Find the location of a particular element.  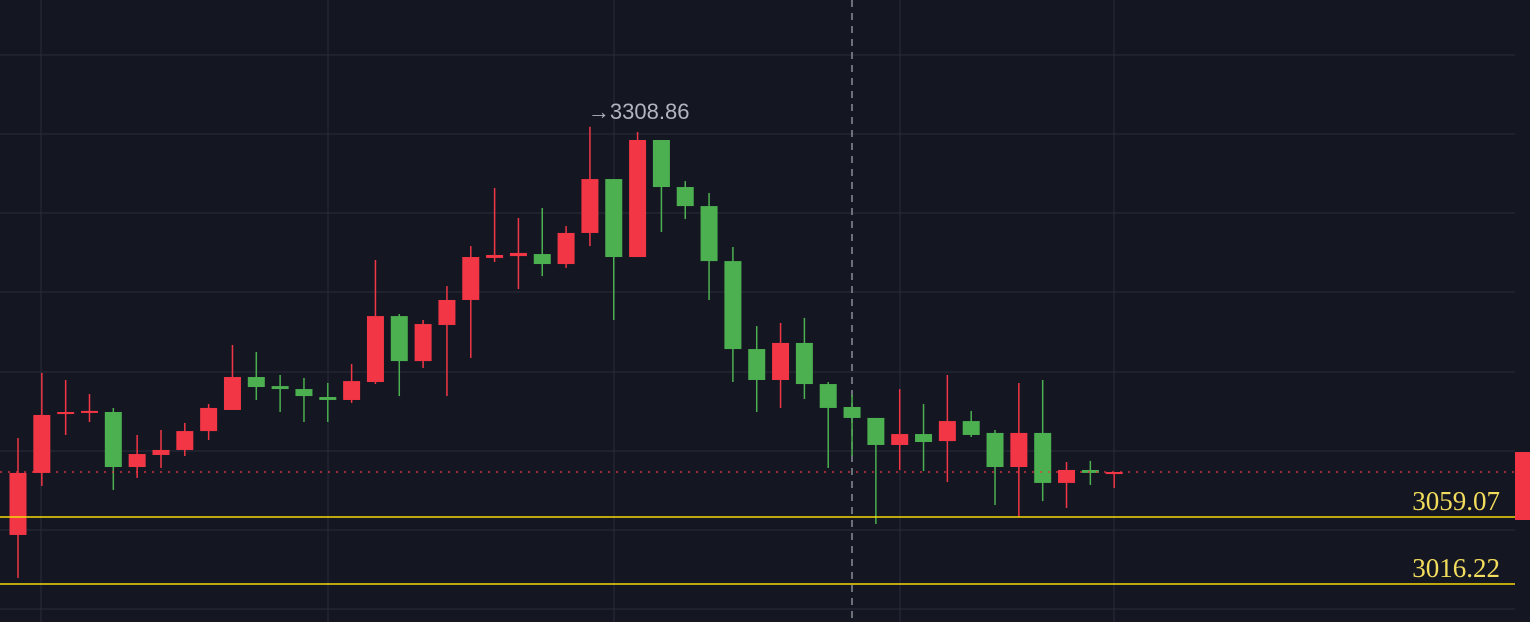

level-label: 3016.22 is located at coordinates (1456, 568).